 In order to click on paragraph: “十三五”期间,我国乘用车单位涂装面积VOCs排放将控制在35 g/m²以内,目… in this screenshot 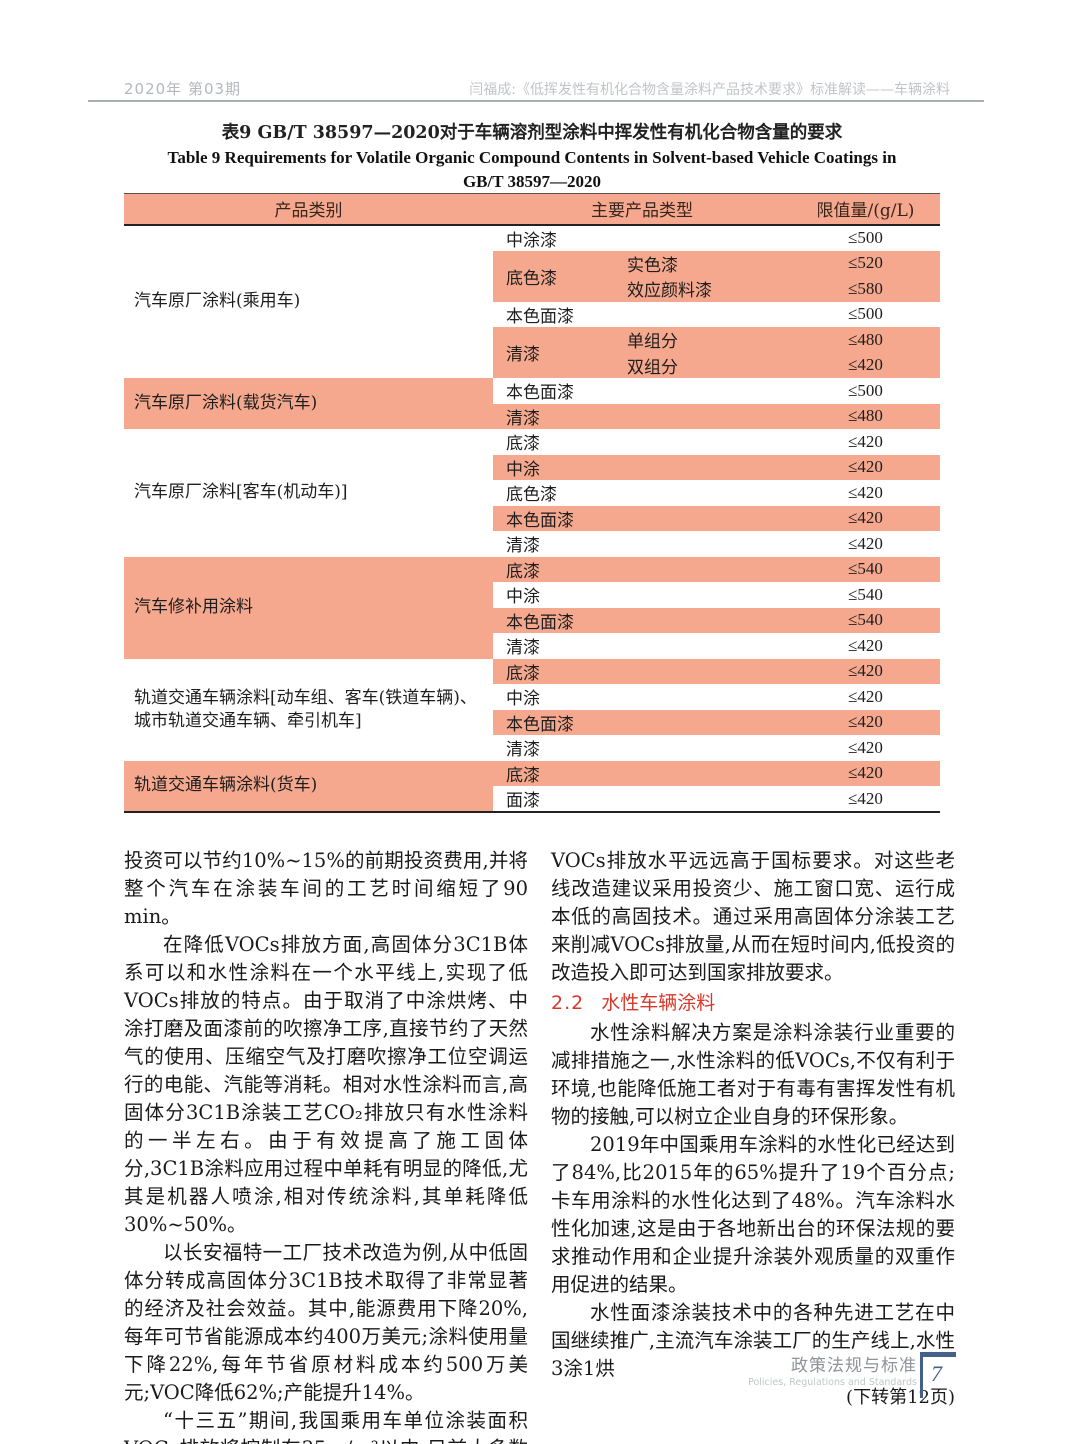, I will do `click(326, 1426)`.